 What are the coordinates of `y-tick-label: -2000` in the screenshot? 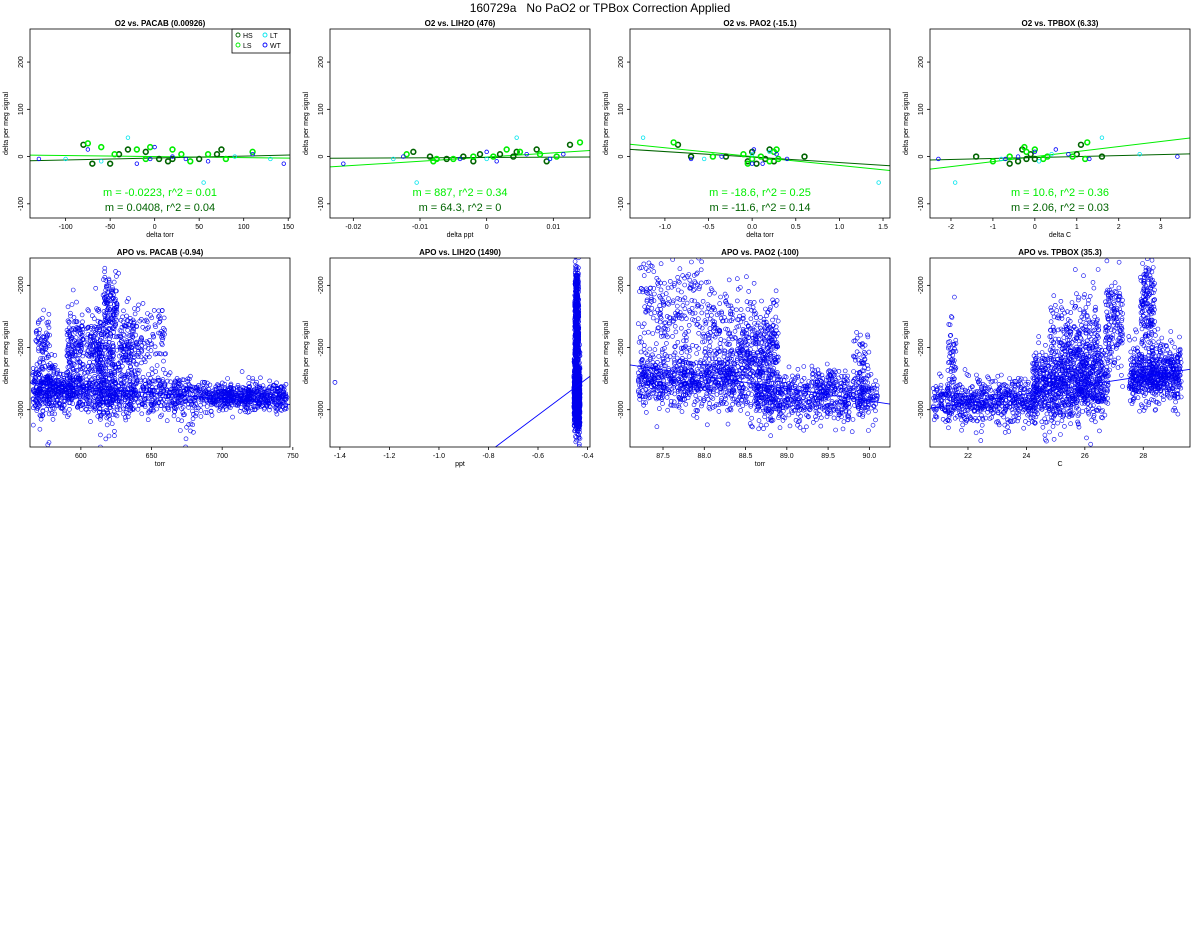 It's located at (621, 285).